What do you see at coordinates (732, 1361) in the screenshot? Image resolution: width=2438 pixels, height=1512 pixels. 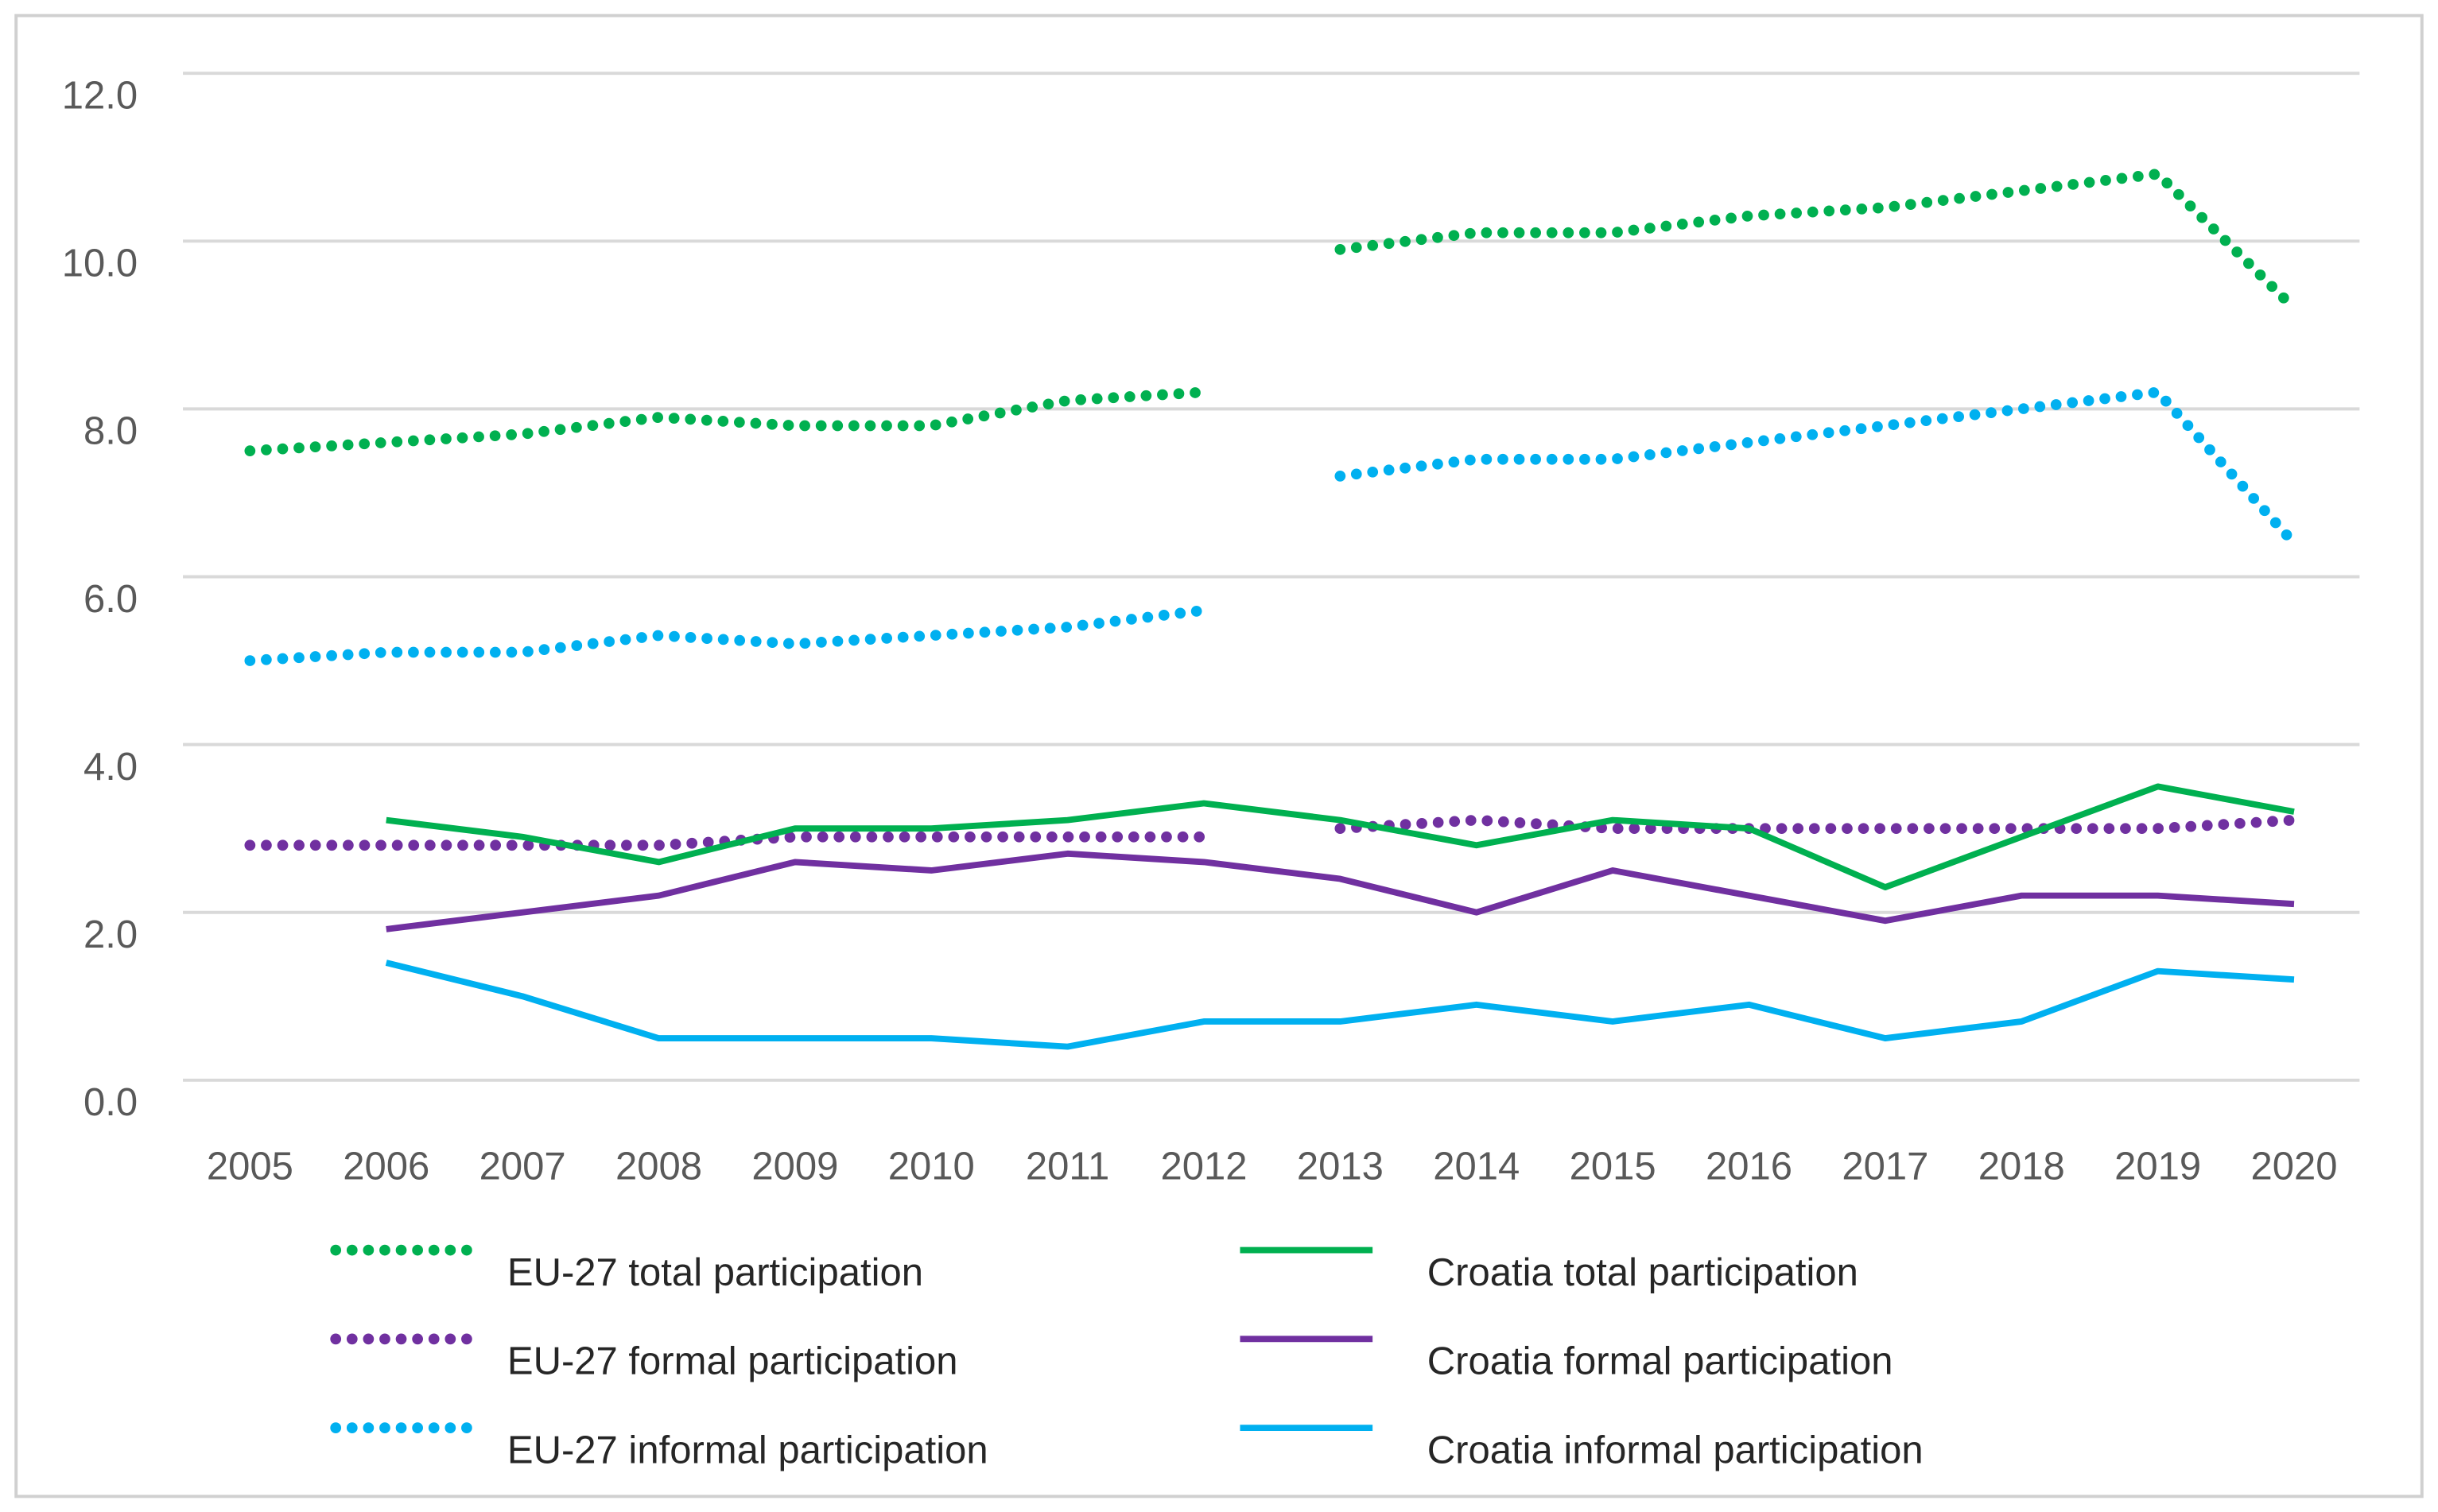 I see `legend-label: EU-27 formal participation` at bounding box center [732, 1361].